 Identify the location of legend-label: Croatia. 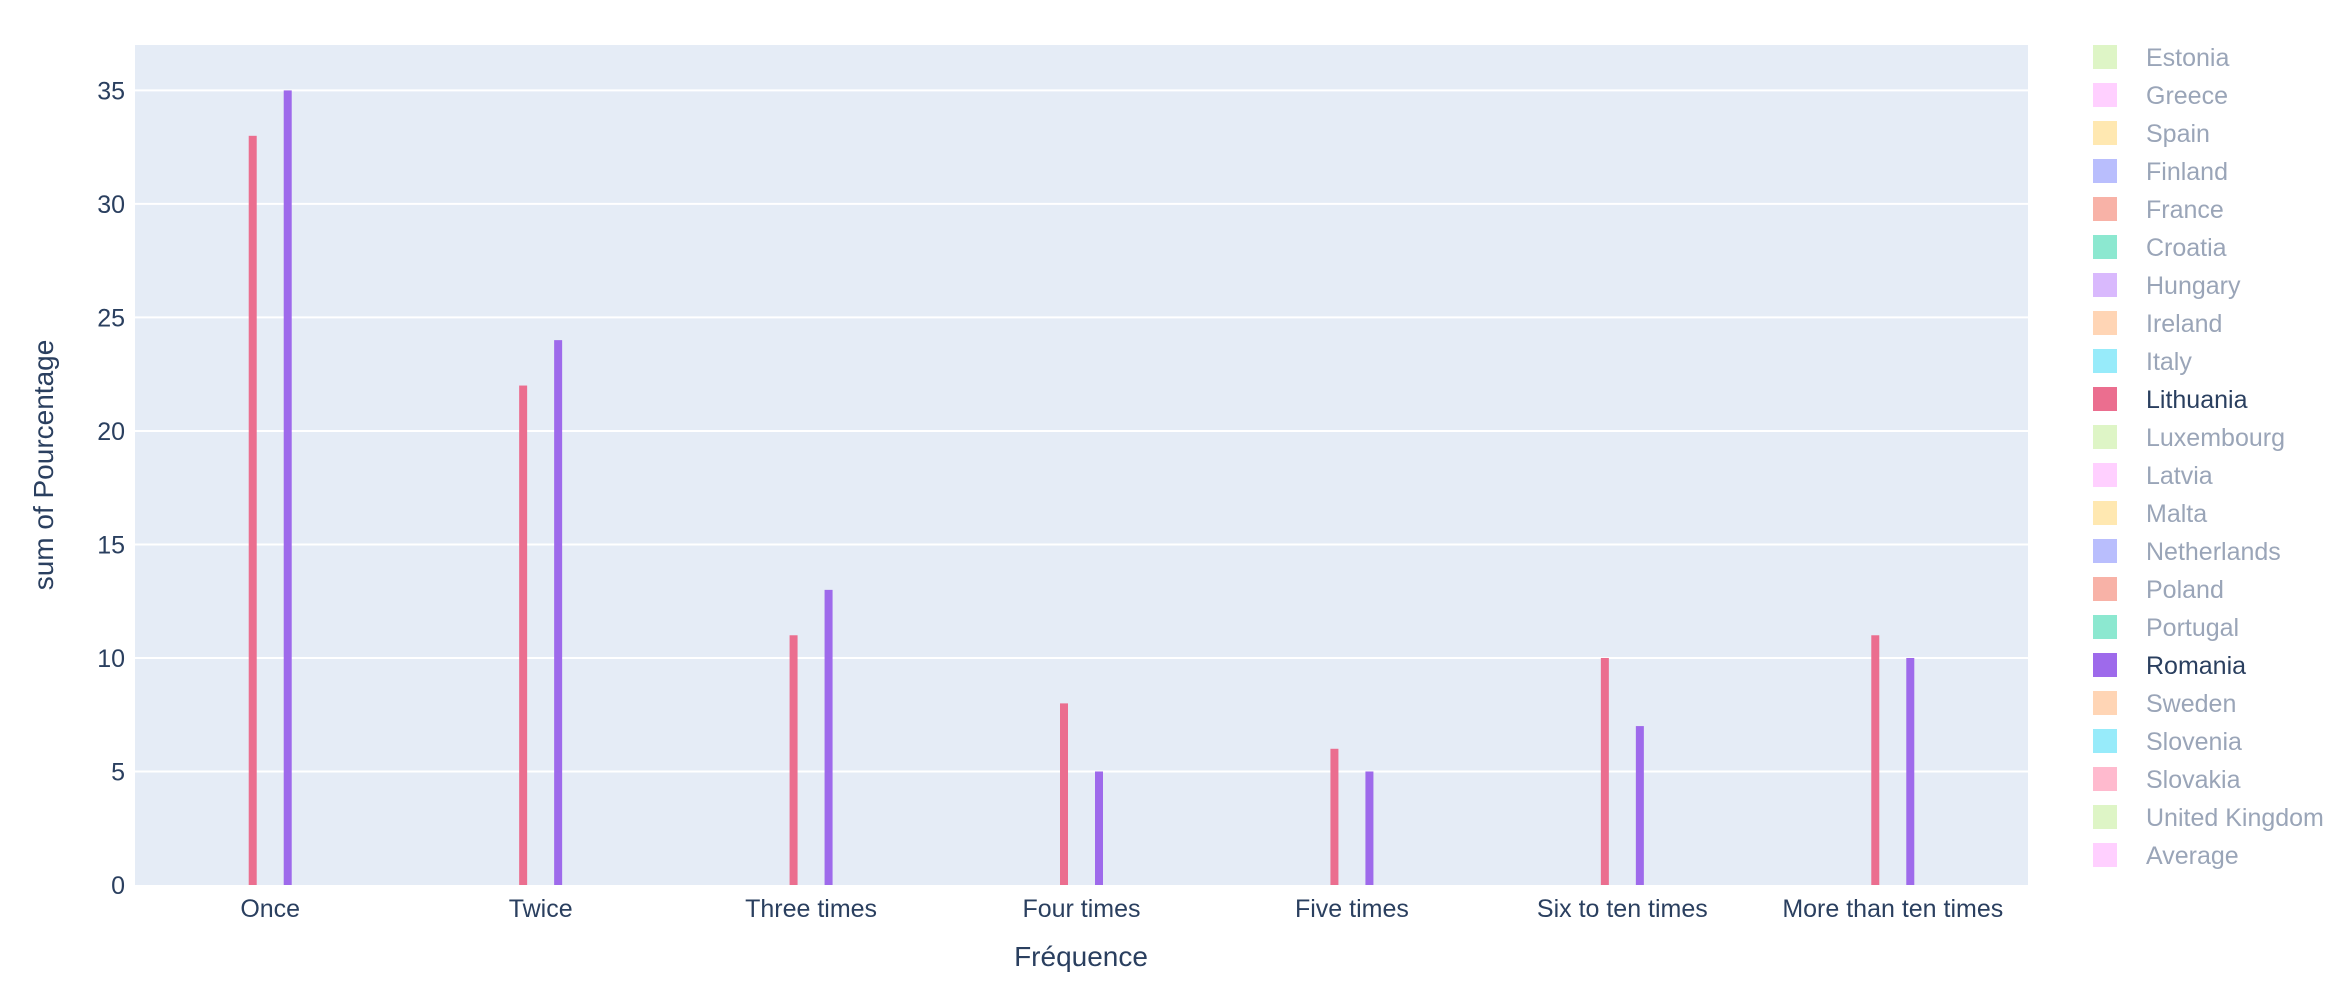
(2186, 248).